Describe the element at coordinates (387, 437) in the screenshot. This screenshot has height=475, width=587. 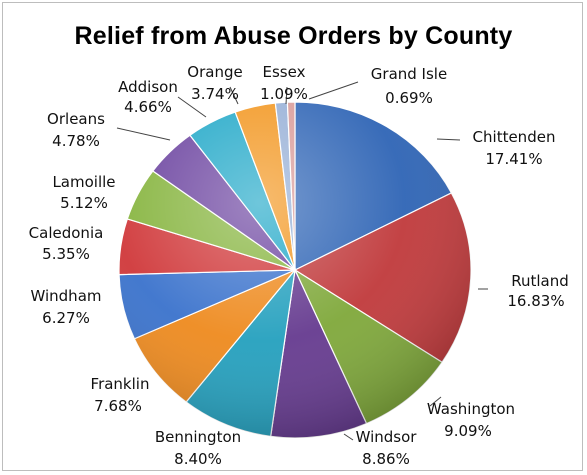
I see `slice-label-windsor: Windsor` at that location.